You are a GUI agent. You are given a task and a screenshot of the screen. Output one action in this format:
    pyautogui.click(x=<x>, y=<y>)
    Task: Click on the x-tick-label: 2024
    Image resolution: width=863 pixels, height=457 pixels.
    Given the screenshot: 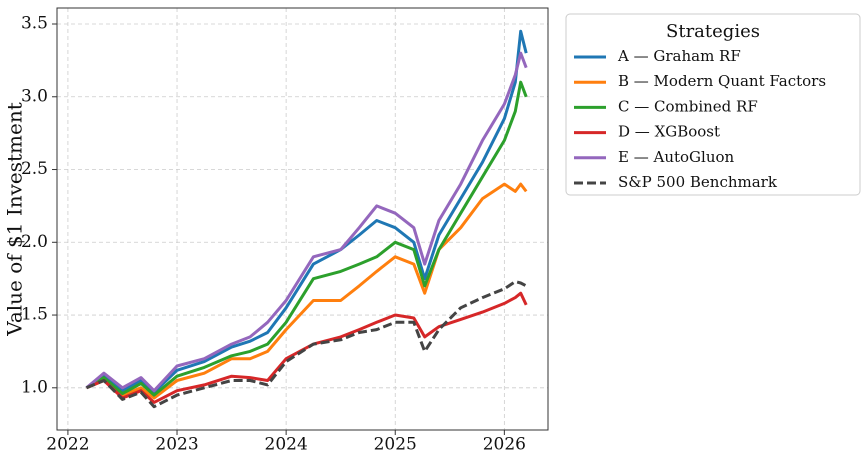 What is the action you would take?
    pyautogui.click(x=286, y=445)
    